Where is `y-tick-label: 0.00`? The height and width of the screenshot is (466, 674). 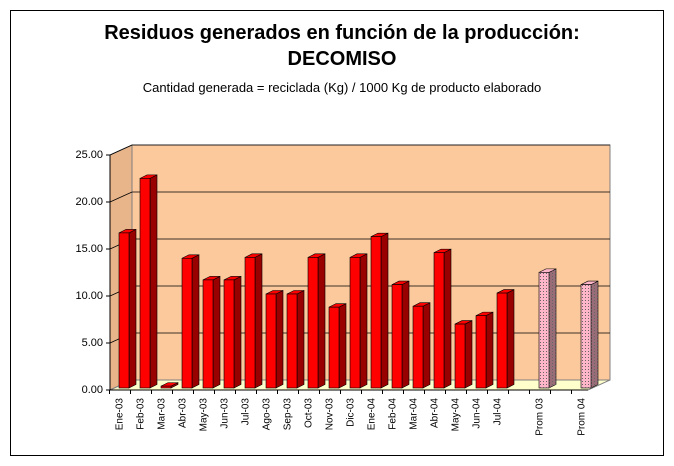 y-tick-label: 0.00 is located at coordinates (92, 390).